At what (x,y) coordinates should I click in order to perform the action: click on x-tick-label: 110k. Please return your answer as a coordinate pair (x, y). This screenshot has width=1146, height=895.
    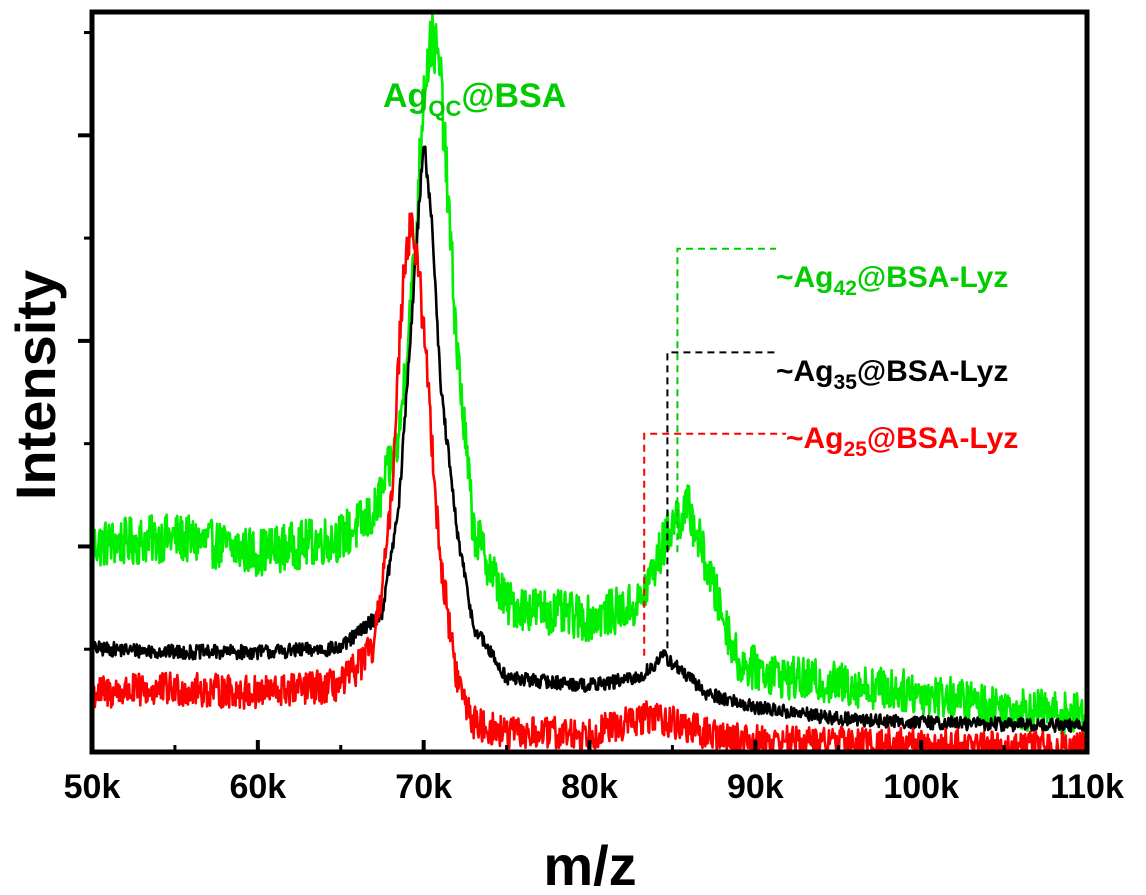
    Looking at the image, I should click on (1087, 787).